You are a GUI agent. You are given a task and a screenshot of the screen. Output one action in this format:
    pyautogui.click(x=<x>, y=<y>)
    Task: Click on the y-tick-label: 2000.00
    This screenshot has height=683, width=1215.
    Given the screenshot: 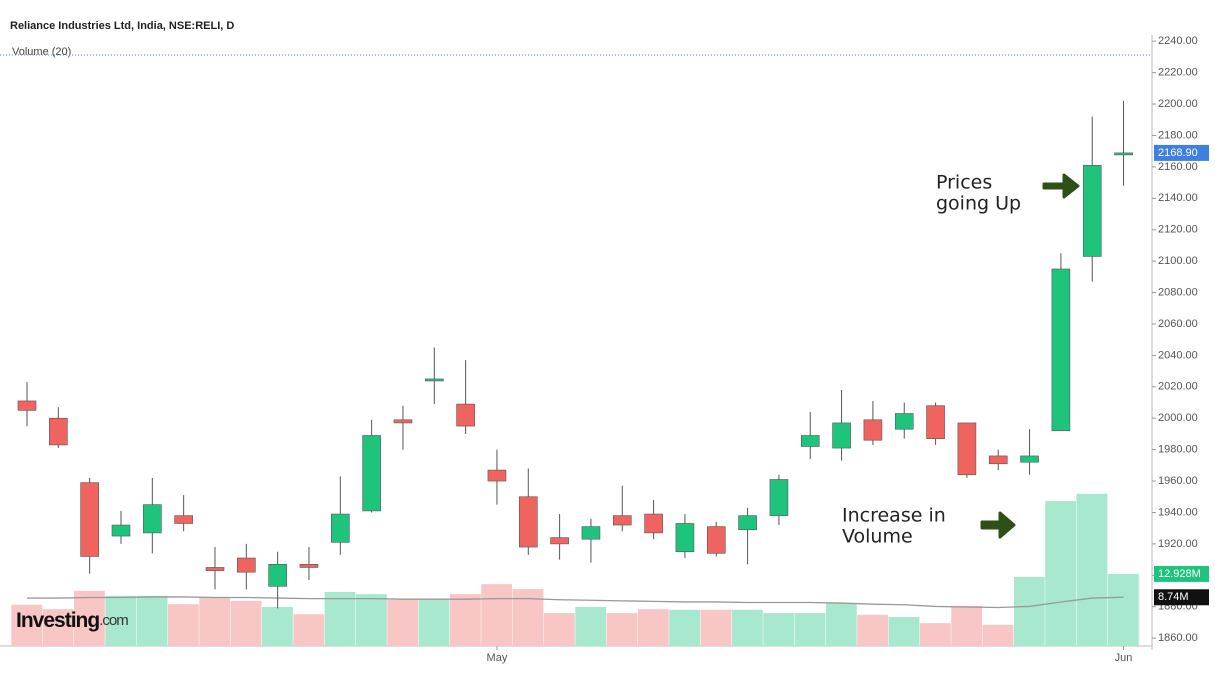 What is the action you would take?
    pyautogui.click(x=1178, y=418)
    